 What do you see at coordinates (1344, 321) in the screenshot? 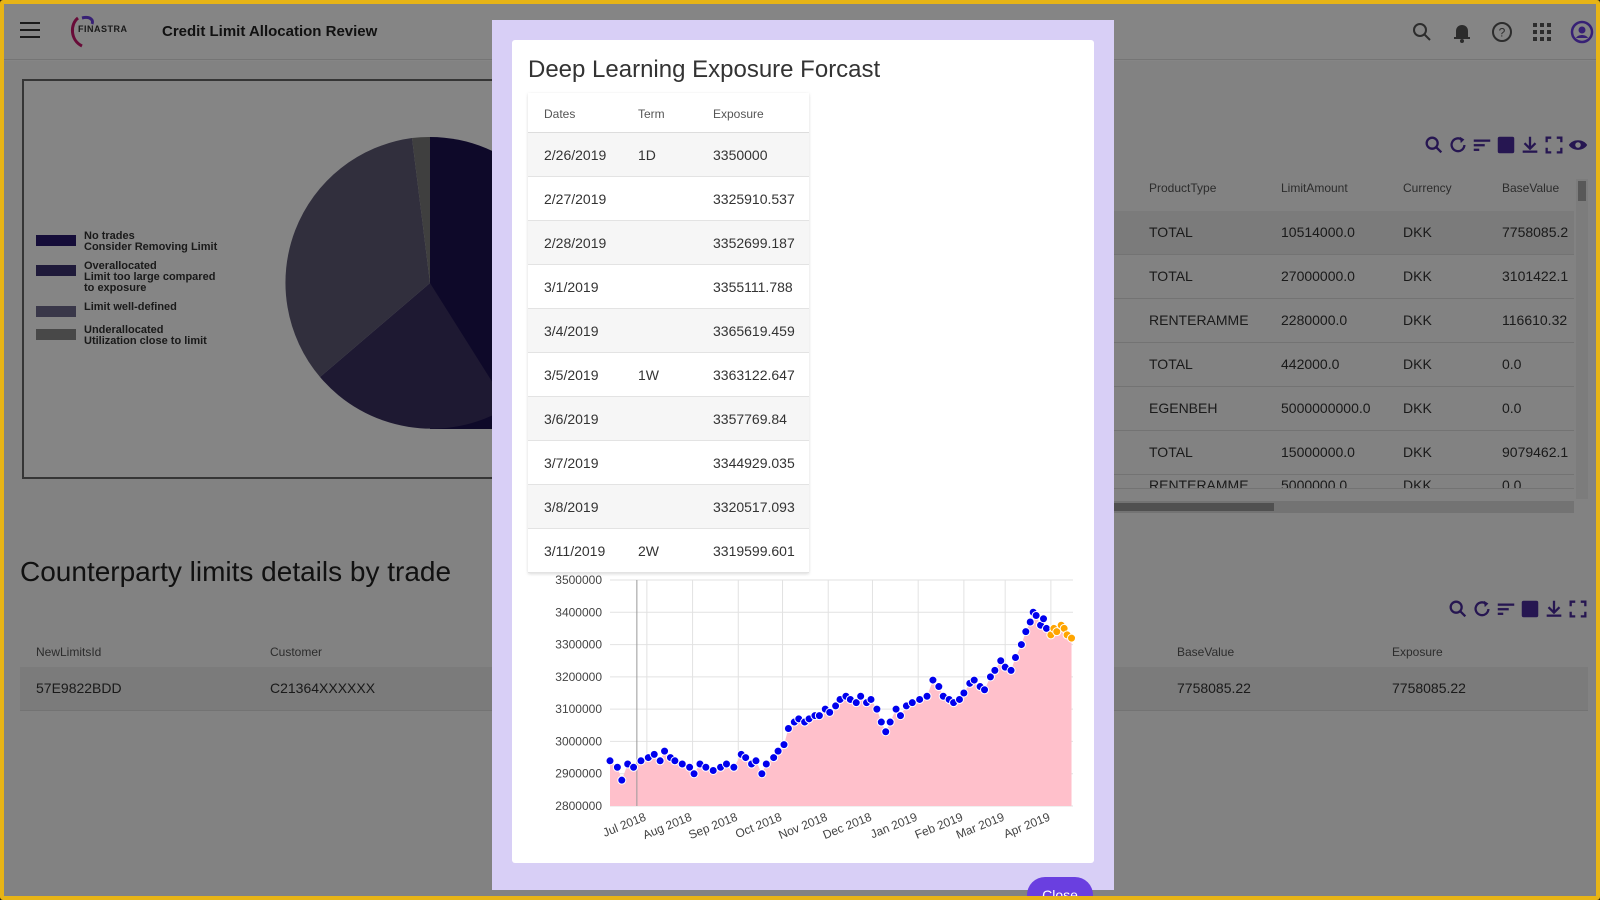
I see `table-row: RENTERAMME 2280000.0 DKK 116610.32` at bounding box center [1344, 321].